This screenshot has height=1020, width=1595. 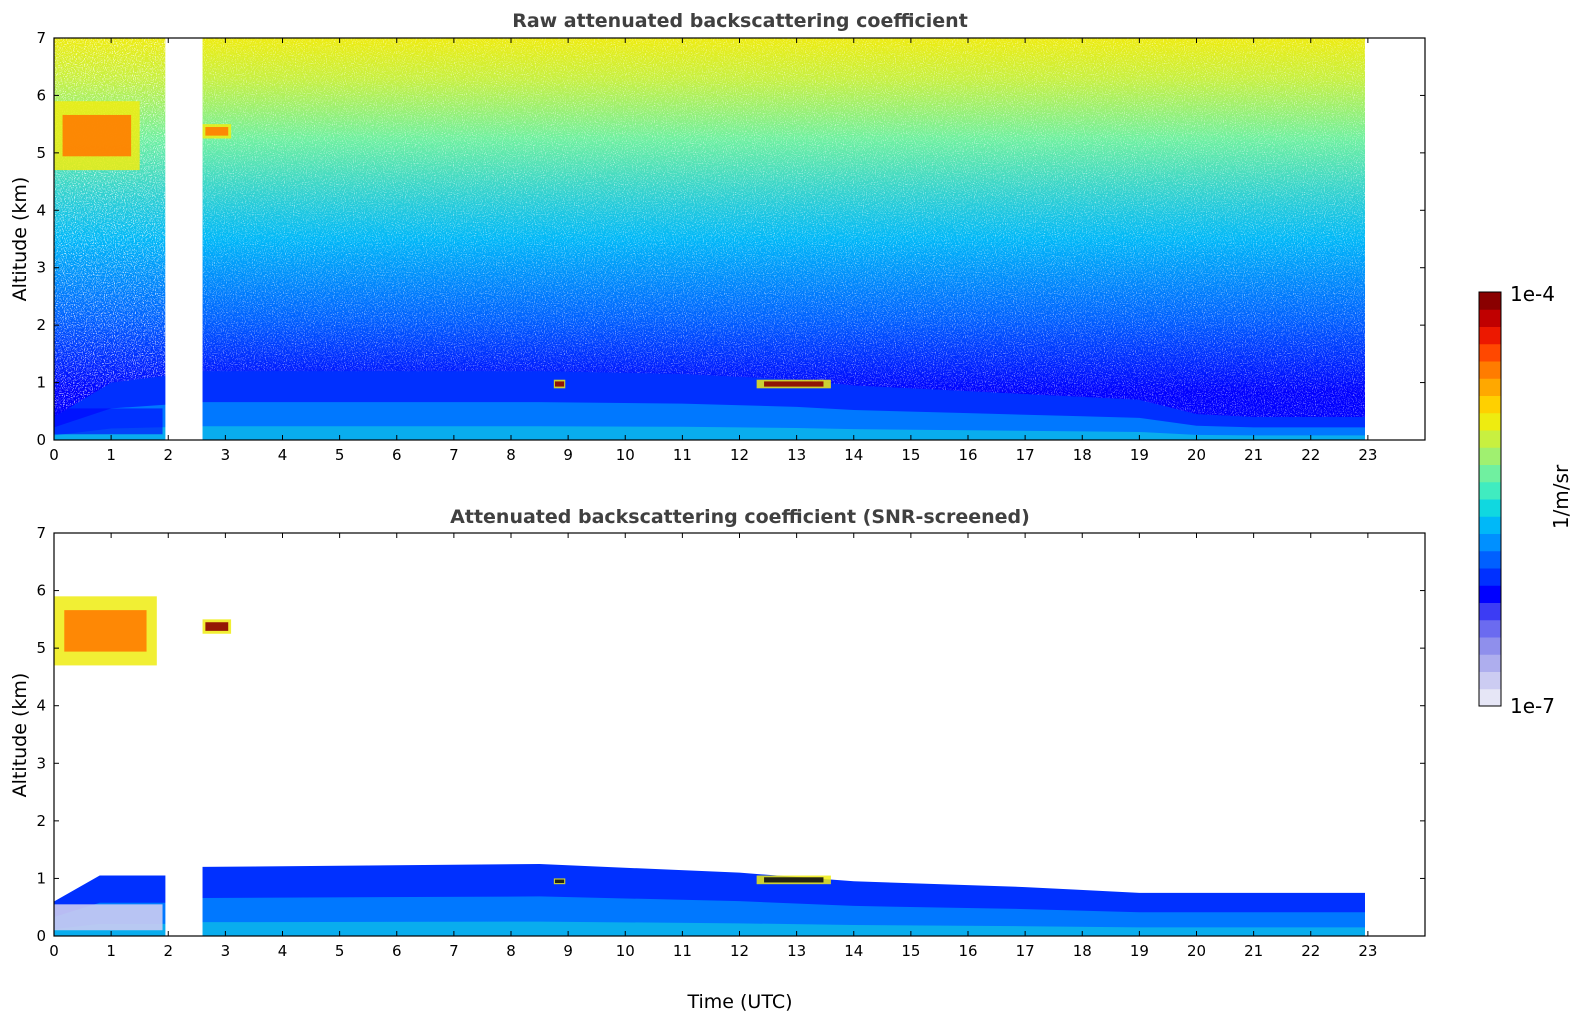 What do you see at coordinates (283, 455) in the screenshot?
I see `x-tick-label: 4` at bounding box center [283, 455].